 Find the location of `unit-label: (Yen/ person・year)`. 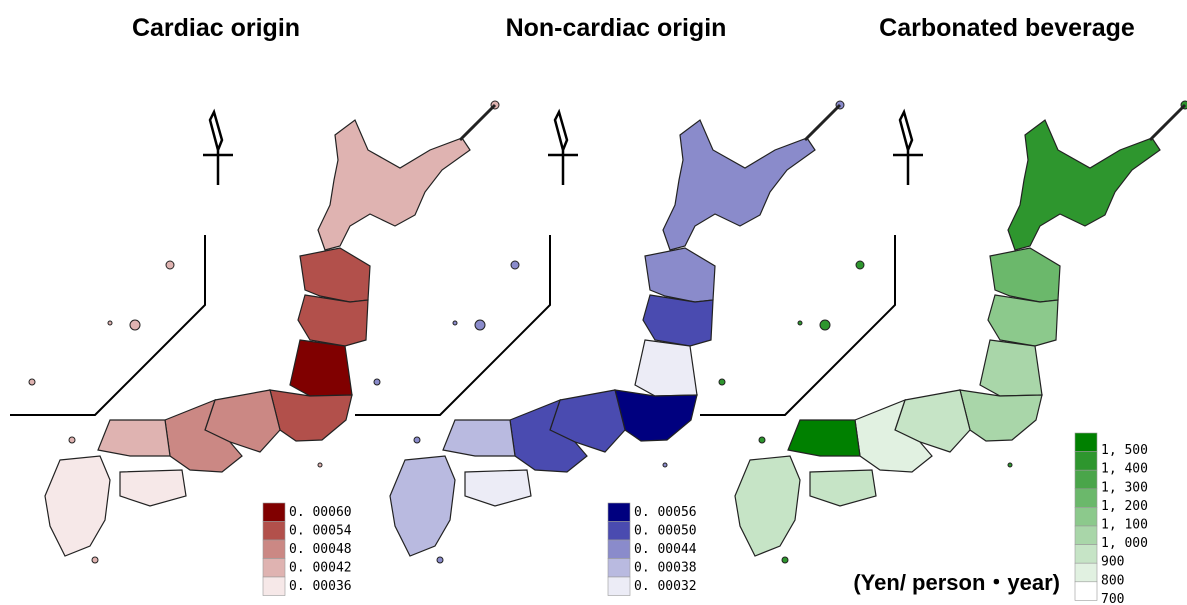

unit-label: (Yen/ person・year) is located at coordinates (956, 582).